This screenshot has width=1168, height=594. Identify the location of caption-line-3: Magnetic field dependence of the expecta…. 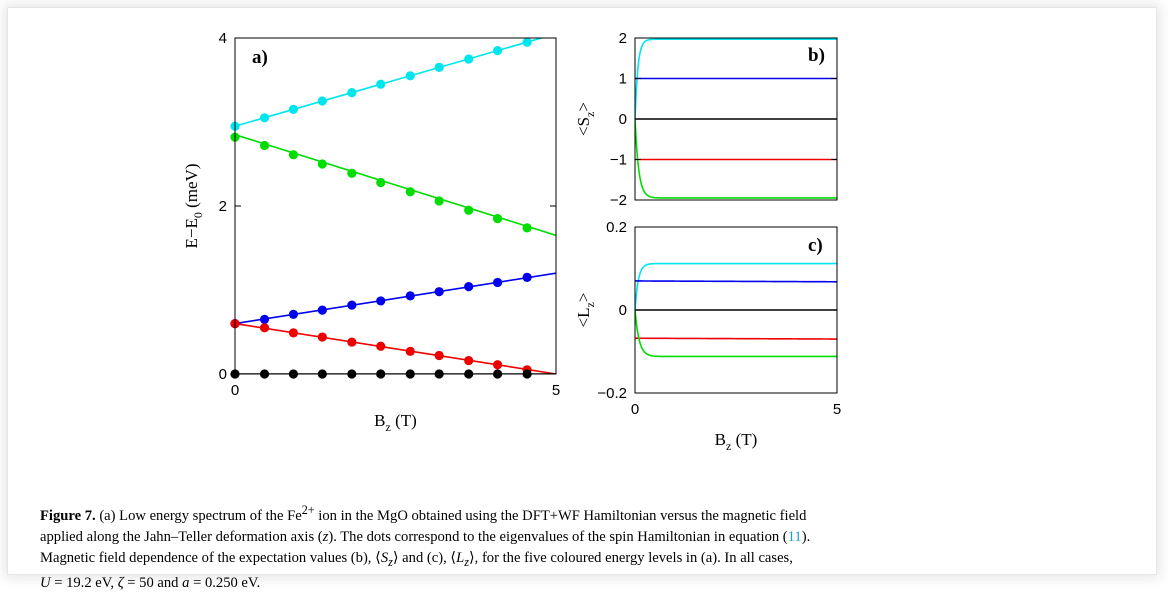
(416, 559).